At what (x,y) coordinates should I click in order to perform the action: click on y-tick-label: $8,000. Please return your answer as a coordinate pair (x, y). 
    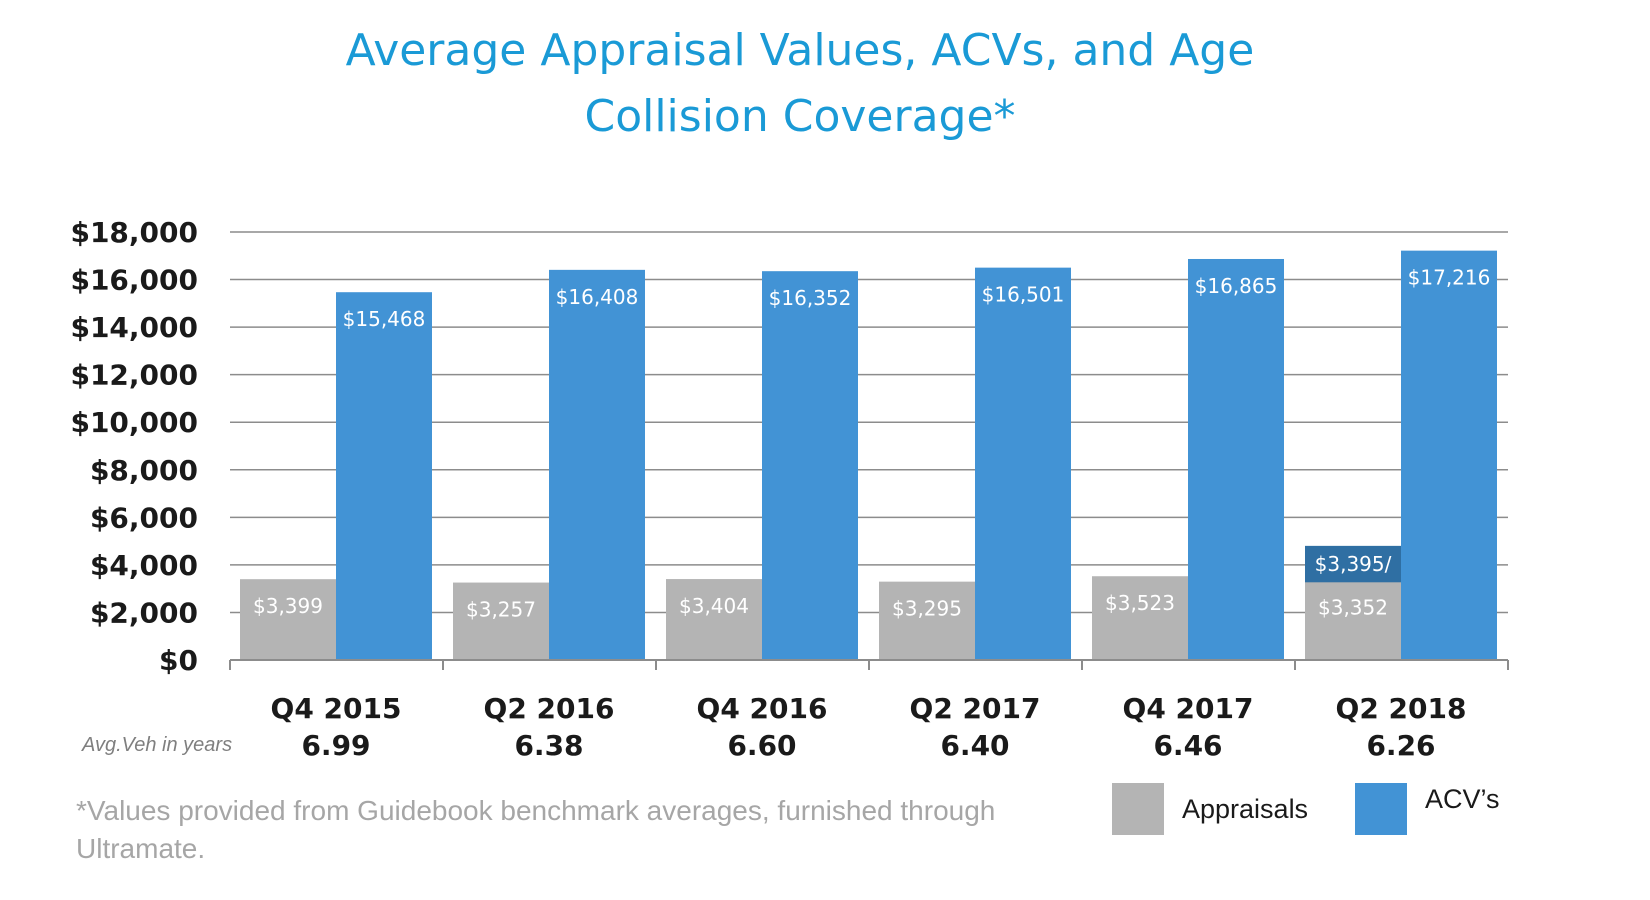
    Looking at the image, I should click on (144, 470).